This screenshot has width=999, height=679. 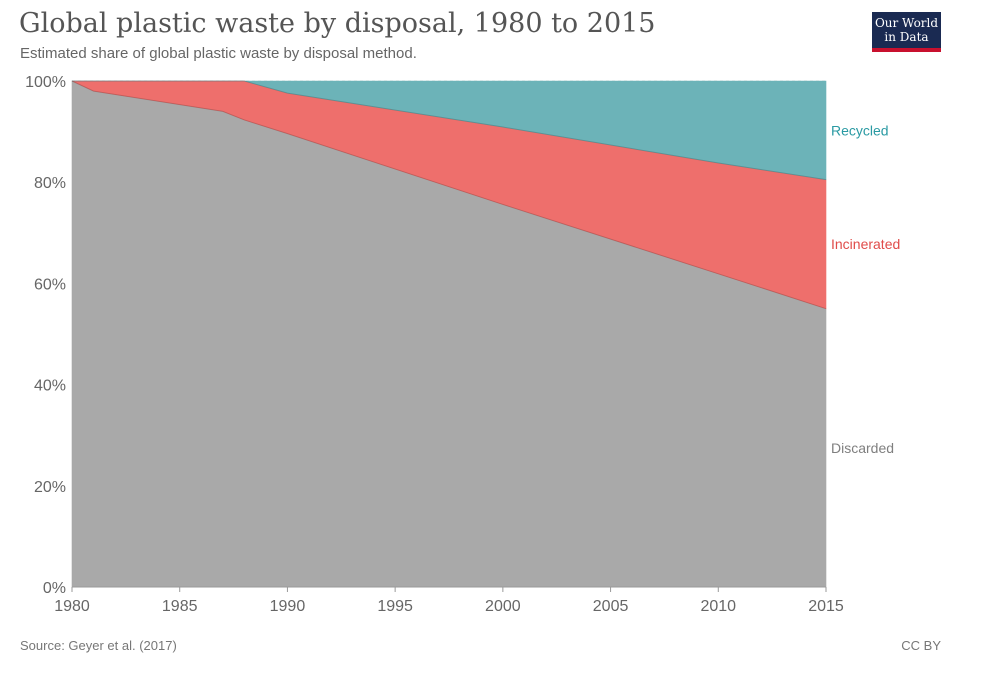 What do you see at coordinates (72, 606) in the screenshot?
I see `x-tick-label: 1980` at bounding box center [72, 606].